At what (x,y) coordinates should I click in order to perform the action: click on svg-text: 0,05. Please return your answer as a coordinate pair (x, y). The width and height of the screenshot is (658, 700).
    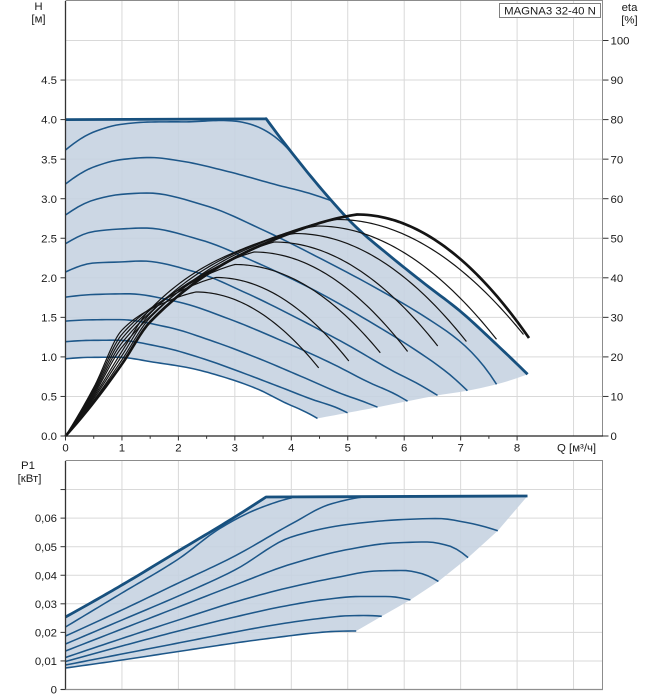
    Looking at the image, I should click on (46, 548).